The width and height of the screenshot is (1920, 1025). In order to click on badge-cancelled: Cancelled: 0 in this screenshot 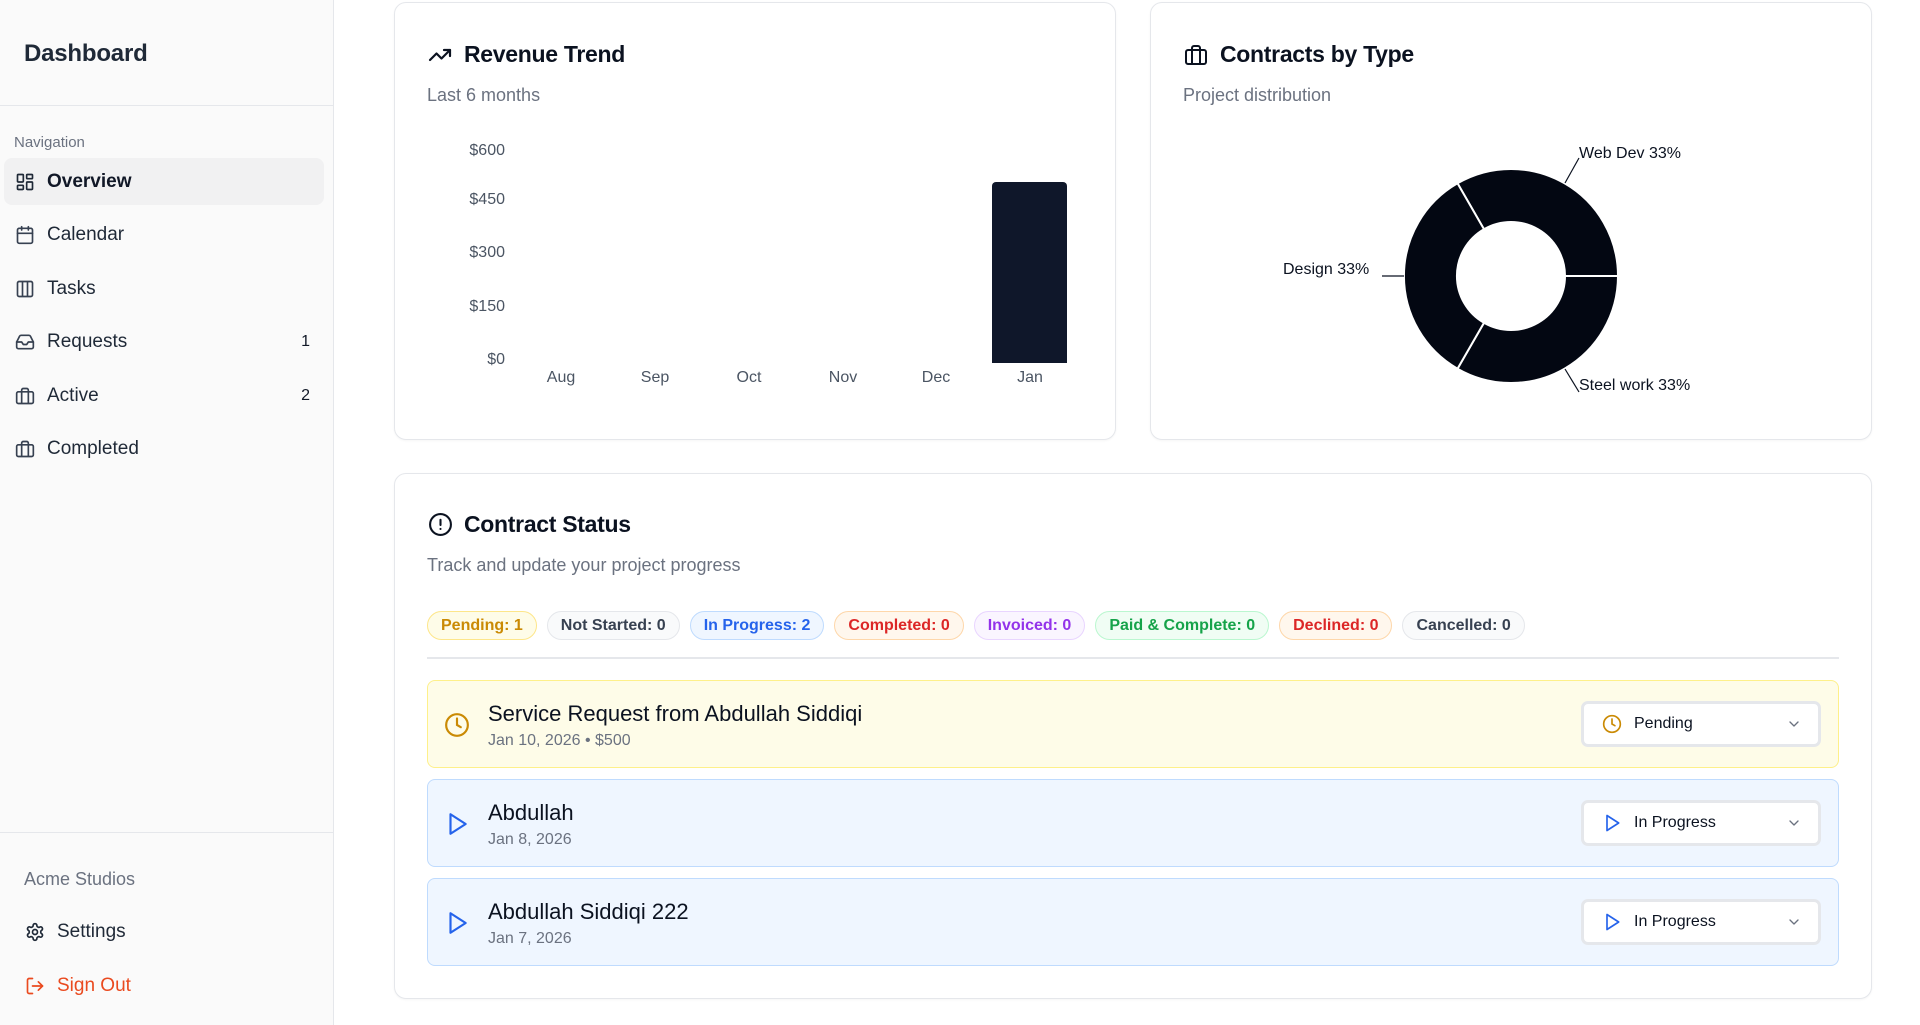, I will do `click(1463, 625)`.